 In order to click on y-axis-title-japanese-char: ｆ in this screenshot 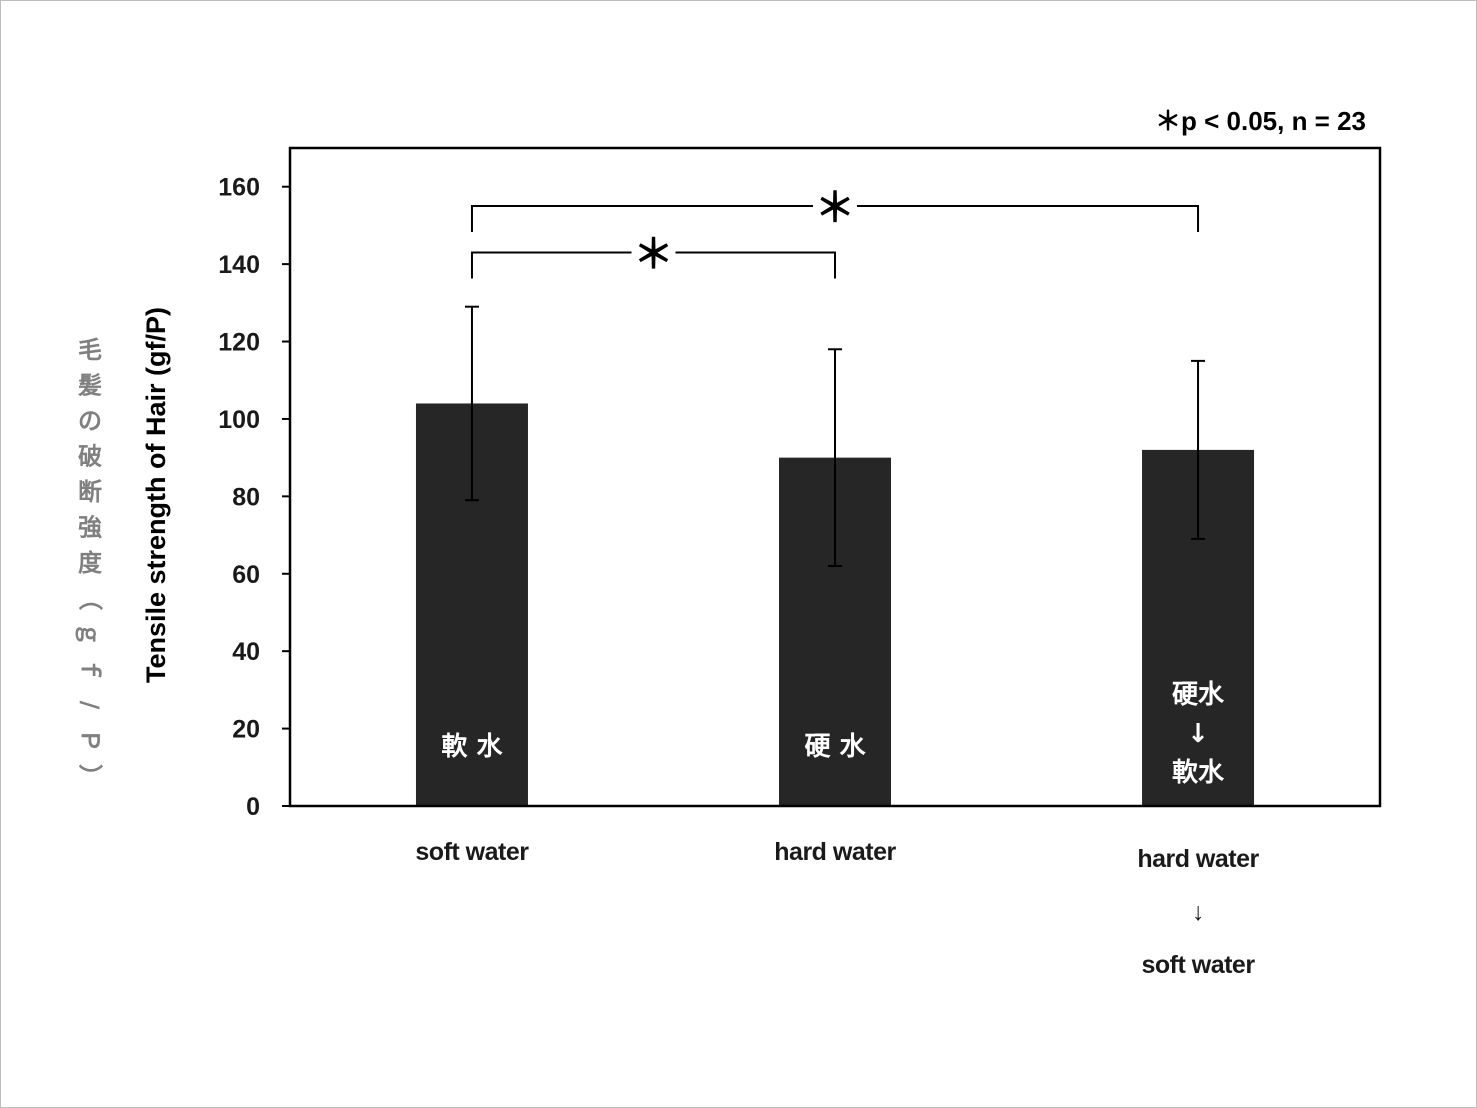, I will do `click(90, 670)`.